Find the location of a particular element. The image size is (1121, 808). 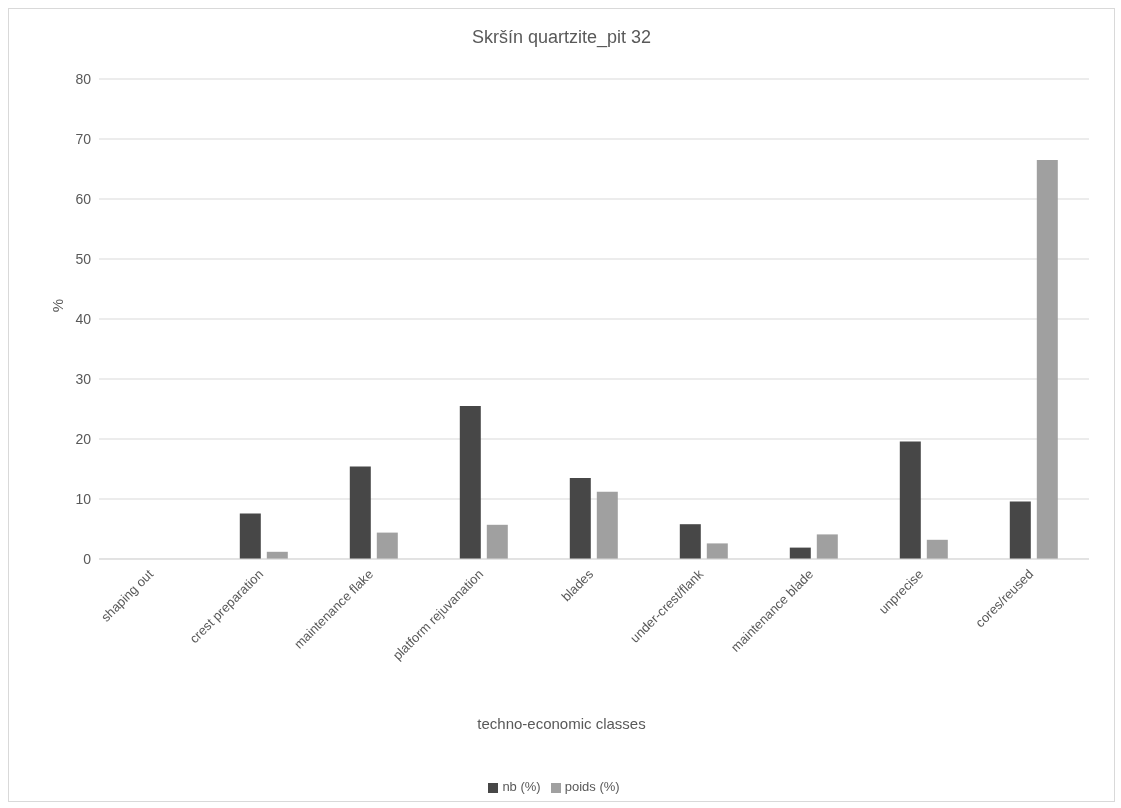

y-tick-label: 50 is located at coordinates (83, 258).